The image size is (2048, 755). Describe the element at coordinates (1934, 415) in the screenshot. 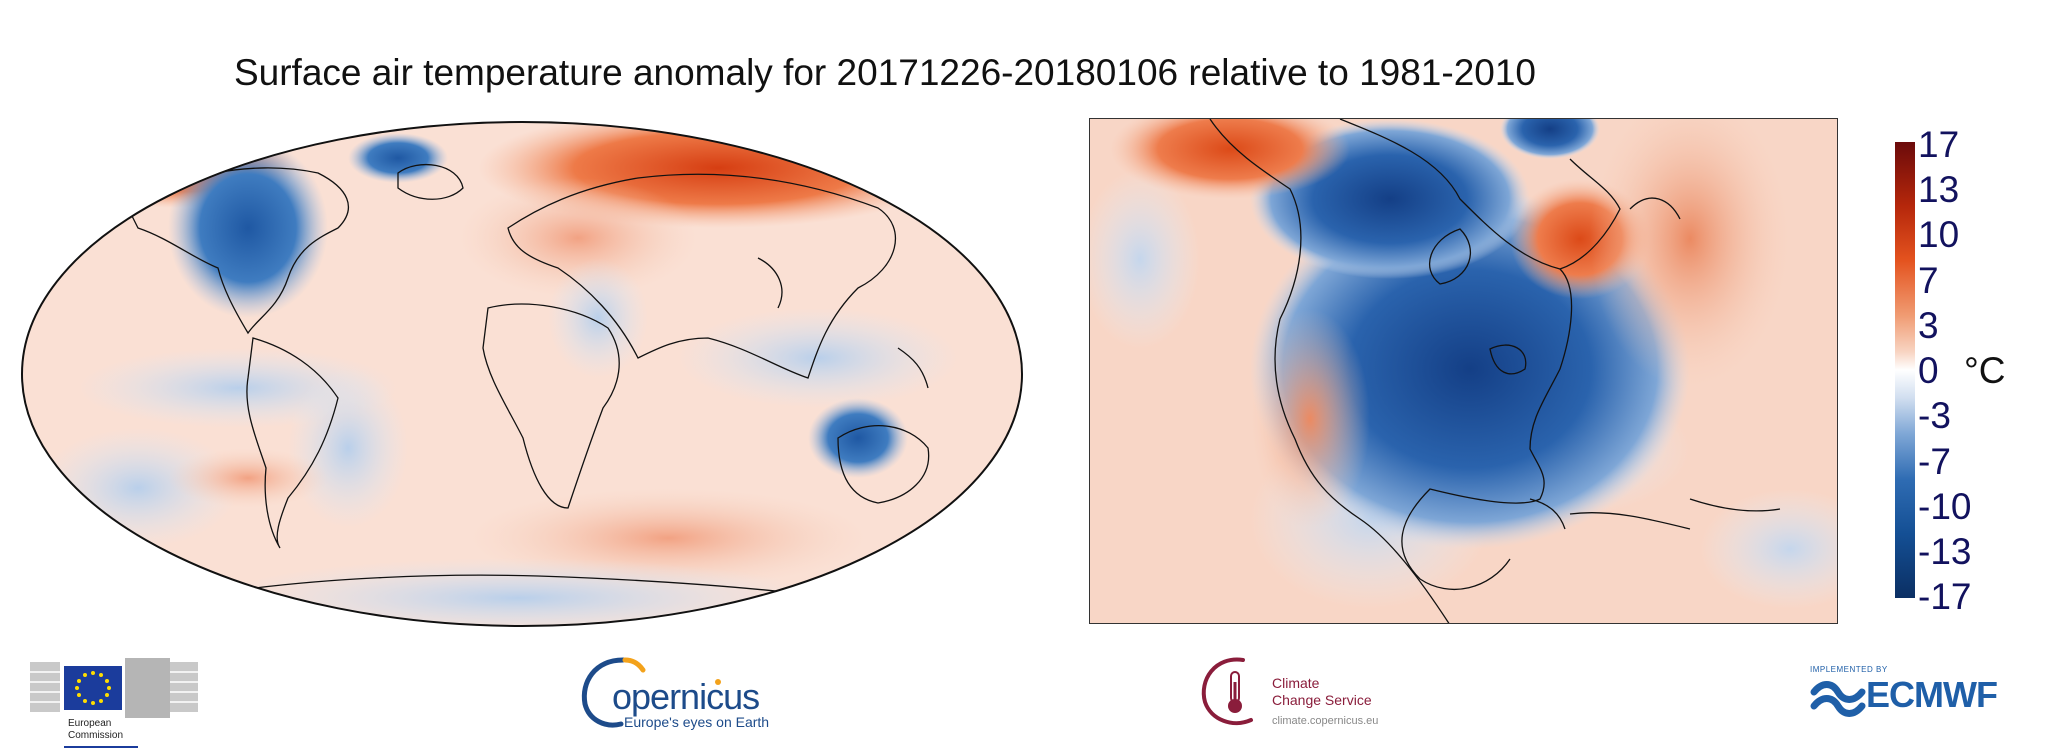

I see `colorbar-tick: -3` at that location.